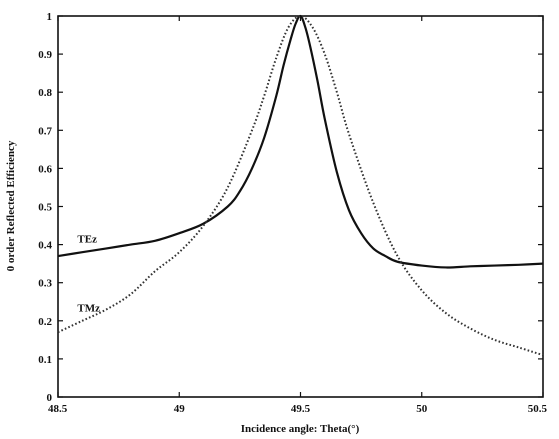  I want to click on y-tick-label: 0.6, so click(45, 169).